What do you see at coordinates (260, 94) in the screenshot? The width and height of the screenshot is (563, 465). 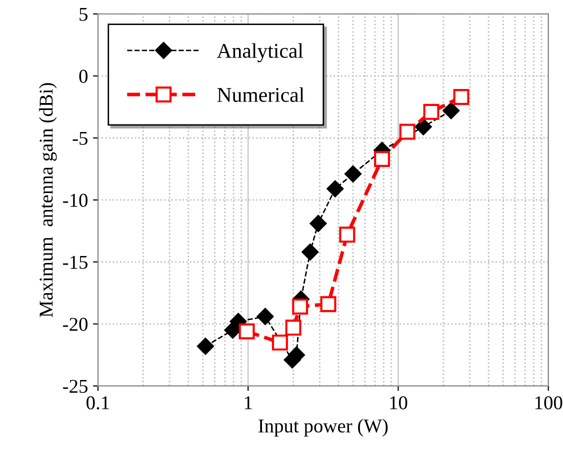 I see `legend-label: Numerical` at bounding box center [260, 94].